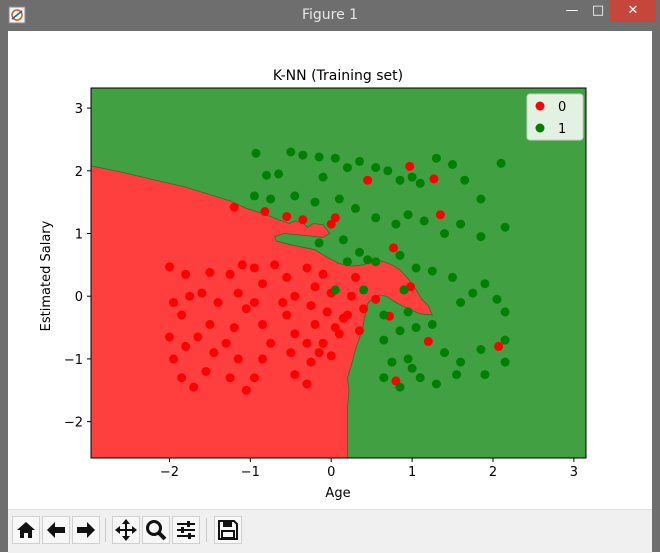 The width and height of the screenshot is (660, 553). I want to click on back-button, so click(56, 530).